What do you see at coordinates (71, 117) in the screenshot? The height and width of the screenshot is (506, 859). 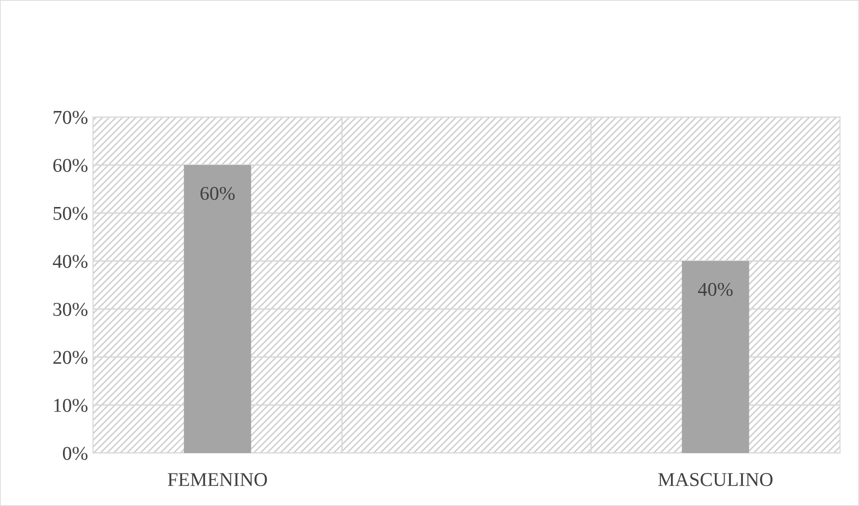 I see `y-tick-label: 70%` at bounding box center [71, 117].